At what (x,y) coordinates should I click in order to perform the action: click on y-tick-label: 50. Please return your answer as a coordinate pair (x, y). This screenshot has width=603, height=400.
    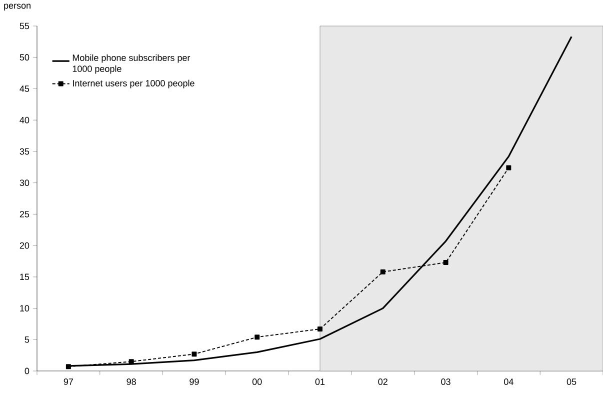
    Looking at the image, I should click on (25, 57).